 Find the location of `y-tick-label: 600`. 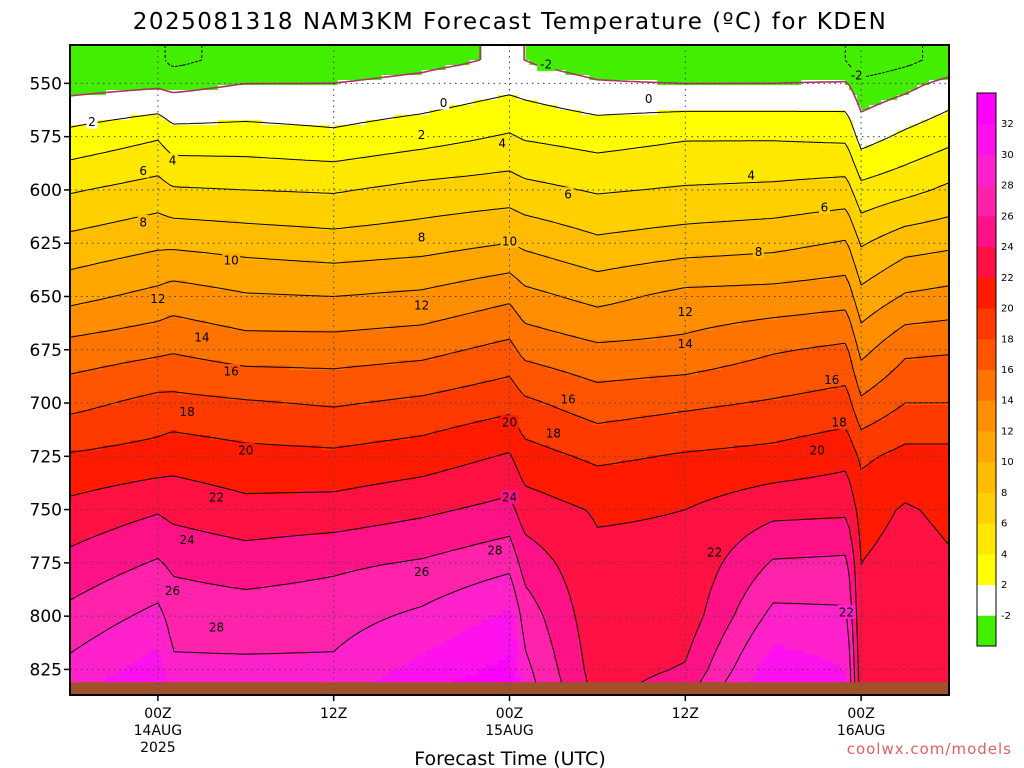

y-tick-label: 600 is located at coordinates (46, 191).